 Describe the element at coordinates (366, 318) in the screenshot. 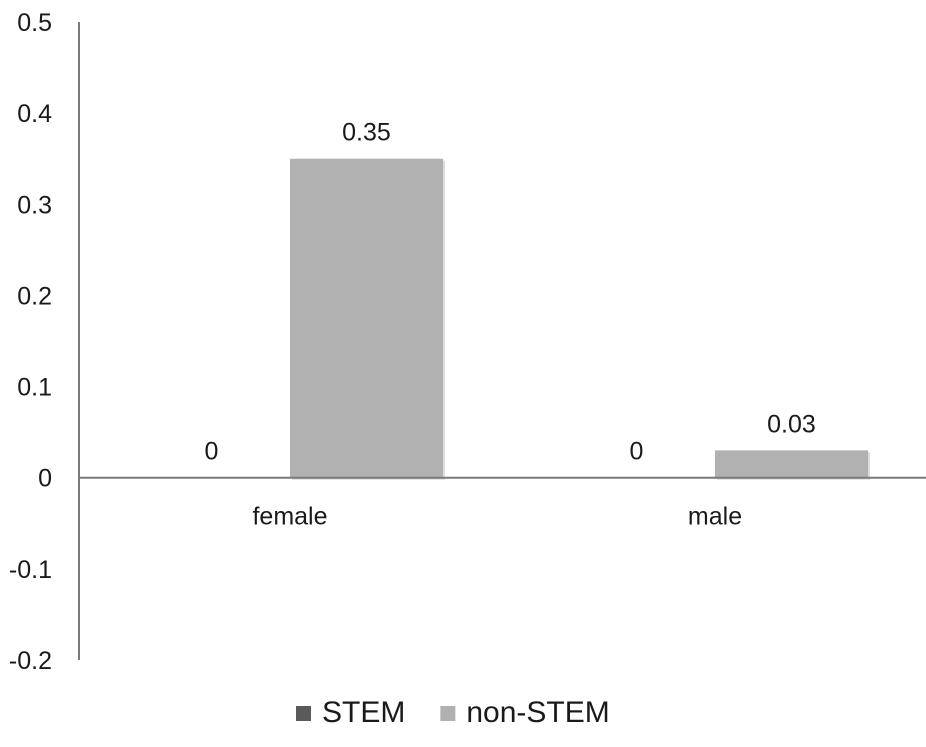

I see `bar-non-stem-female` at that location.